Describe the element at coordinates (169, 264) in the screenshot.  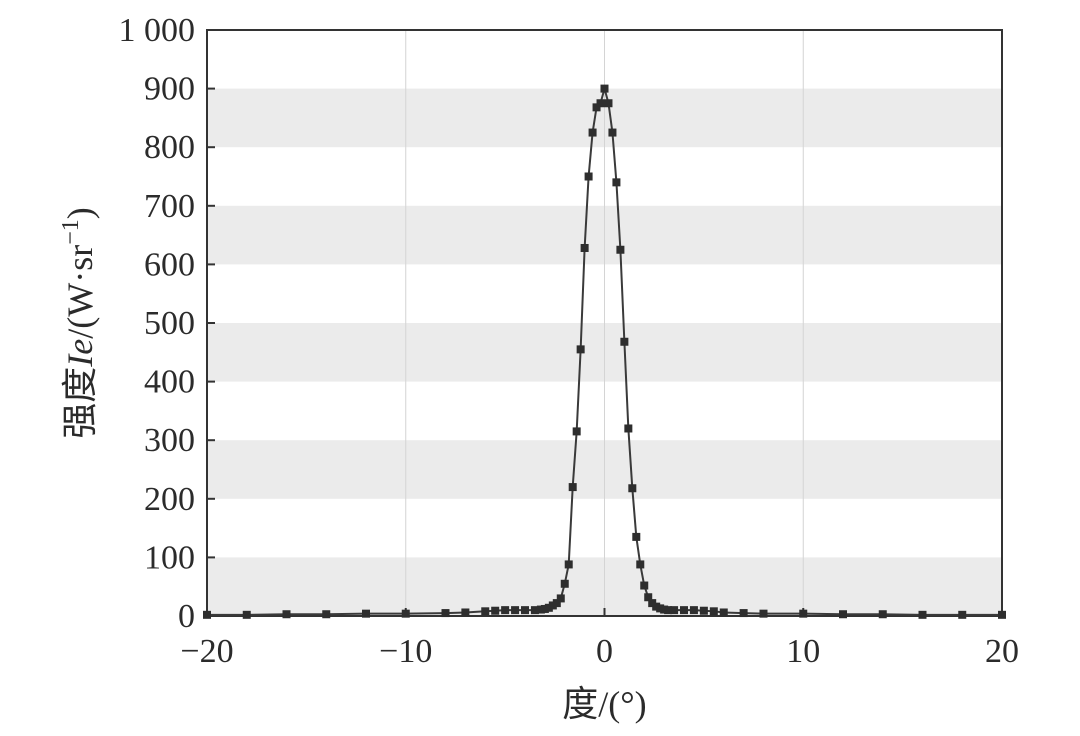
I see `y-tick-label: 600` at that location.